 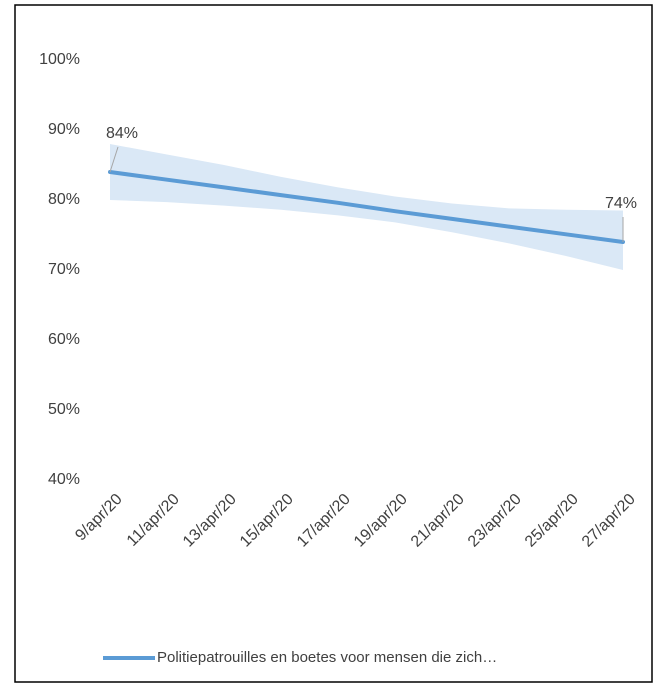 I want to click on x-tick-label: 9/apr/20, so click(x=99, y=518).